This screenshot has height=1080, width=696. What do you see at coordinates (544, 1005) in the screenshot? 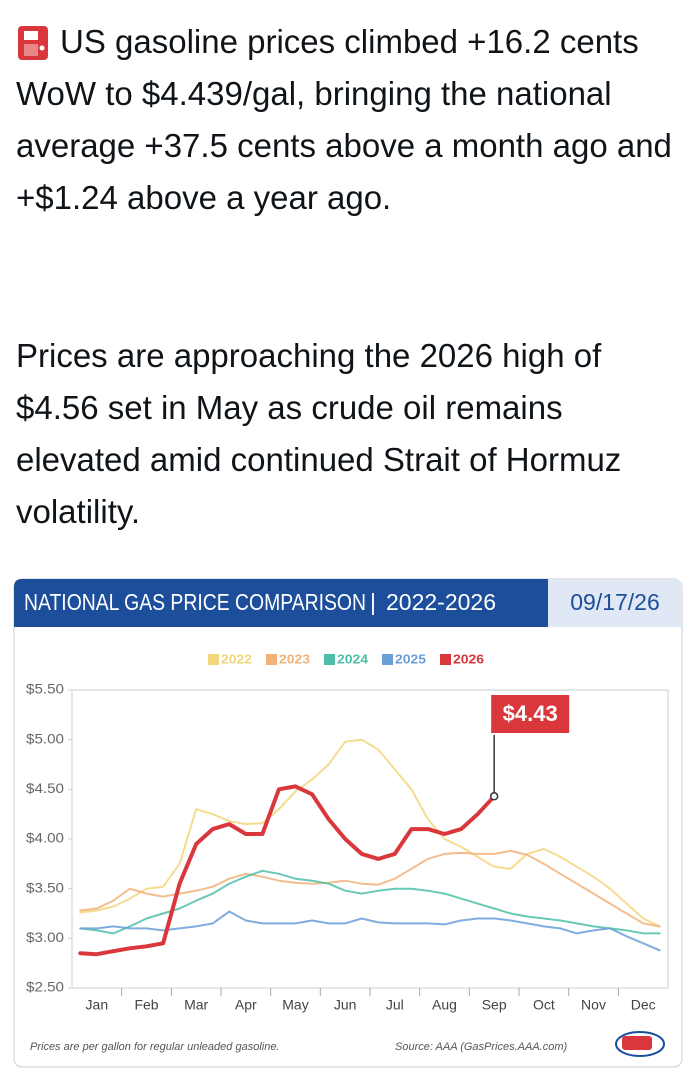
I see `x-tick-label: Oct` at bounding box center [544, 1005].